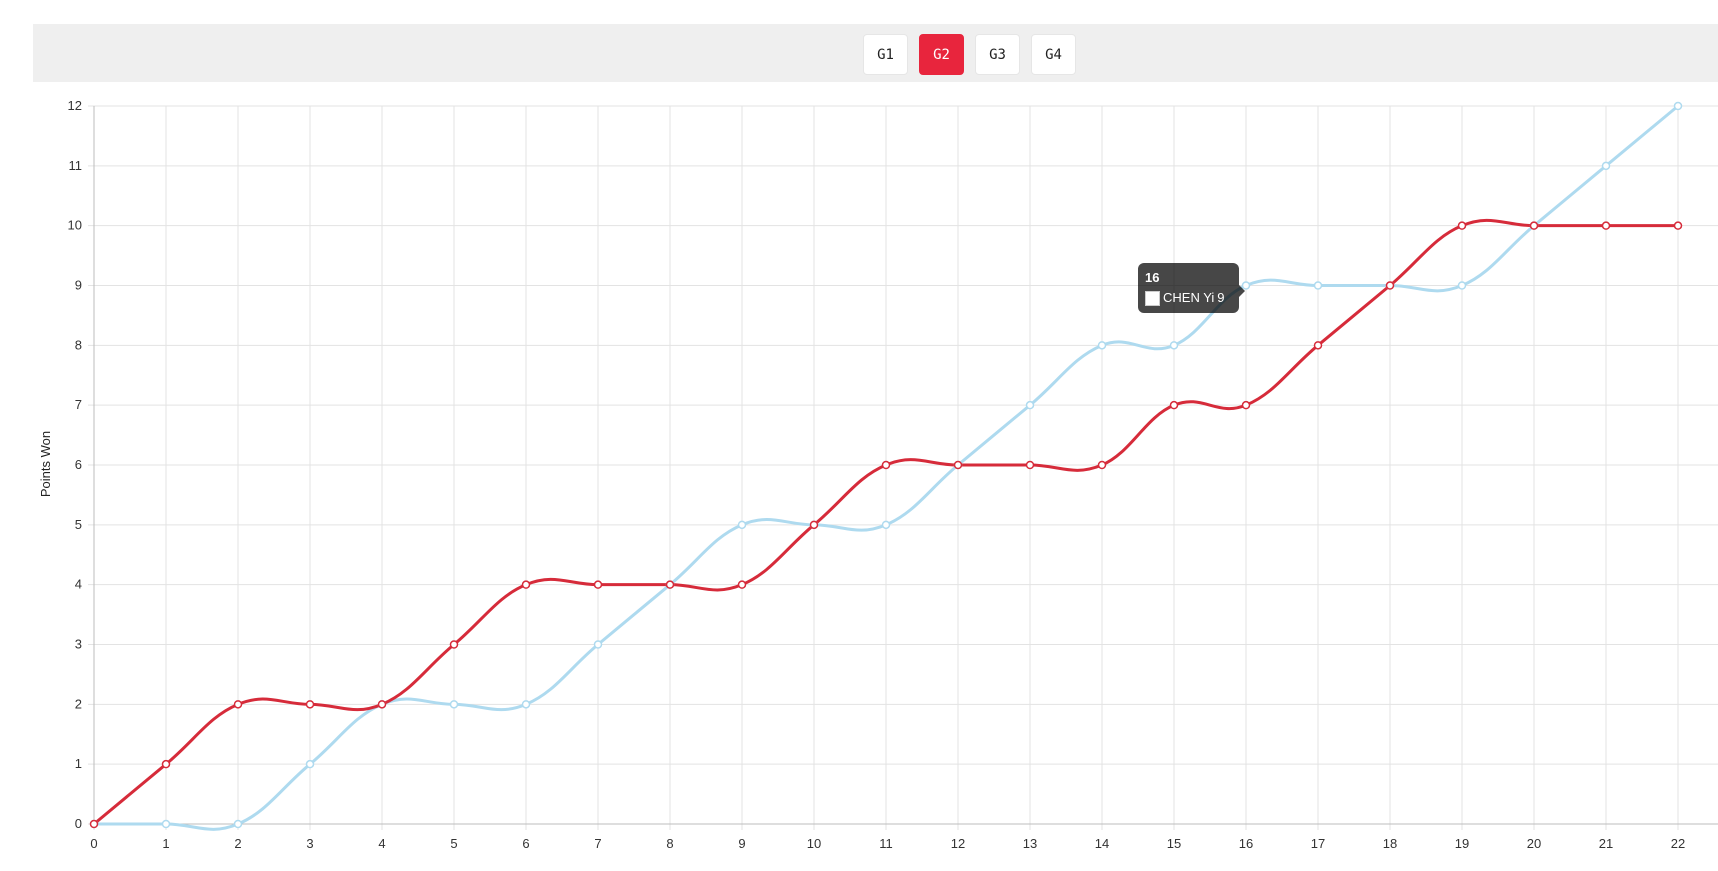 Image resolution: width=1718 pixels, height=871 pixels. What do you see at coordinates (669, 843) in the screenshot?
I see `x-tick-label: 8` at bounding box center [669, 843].